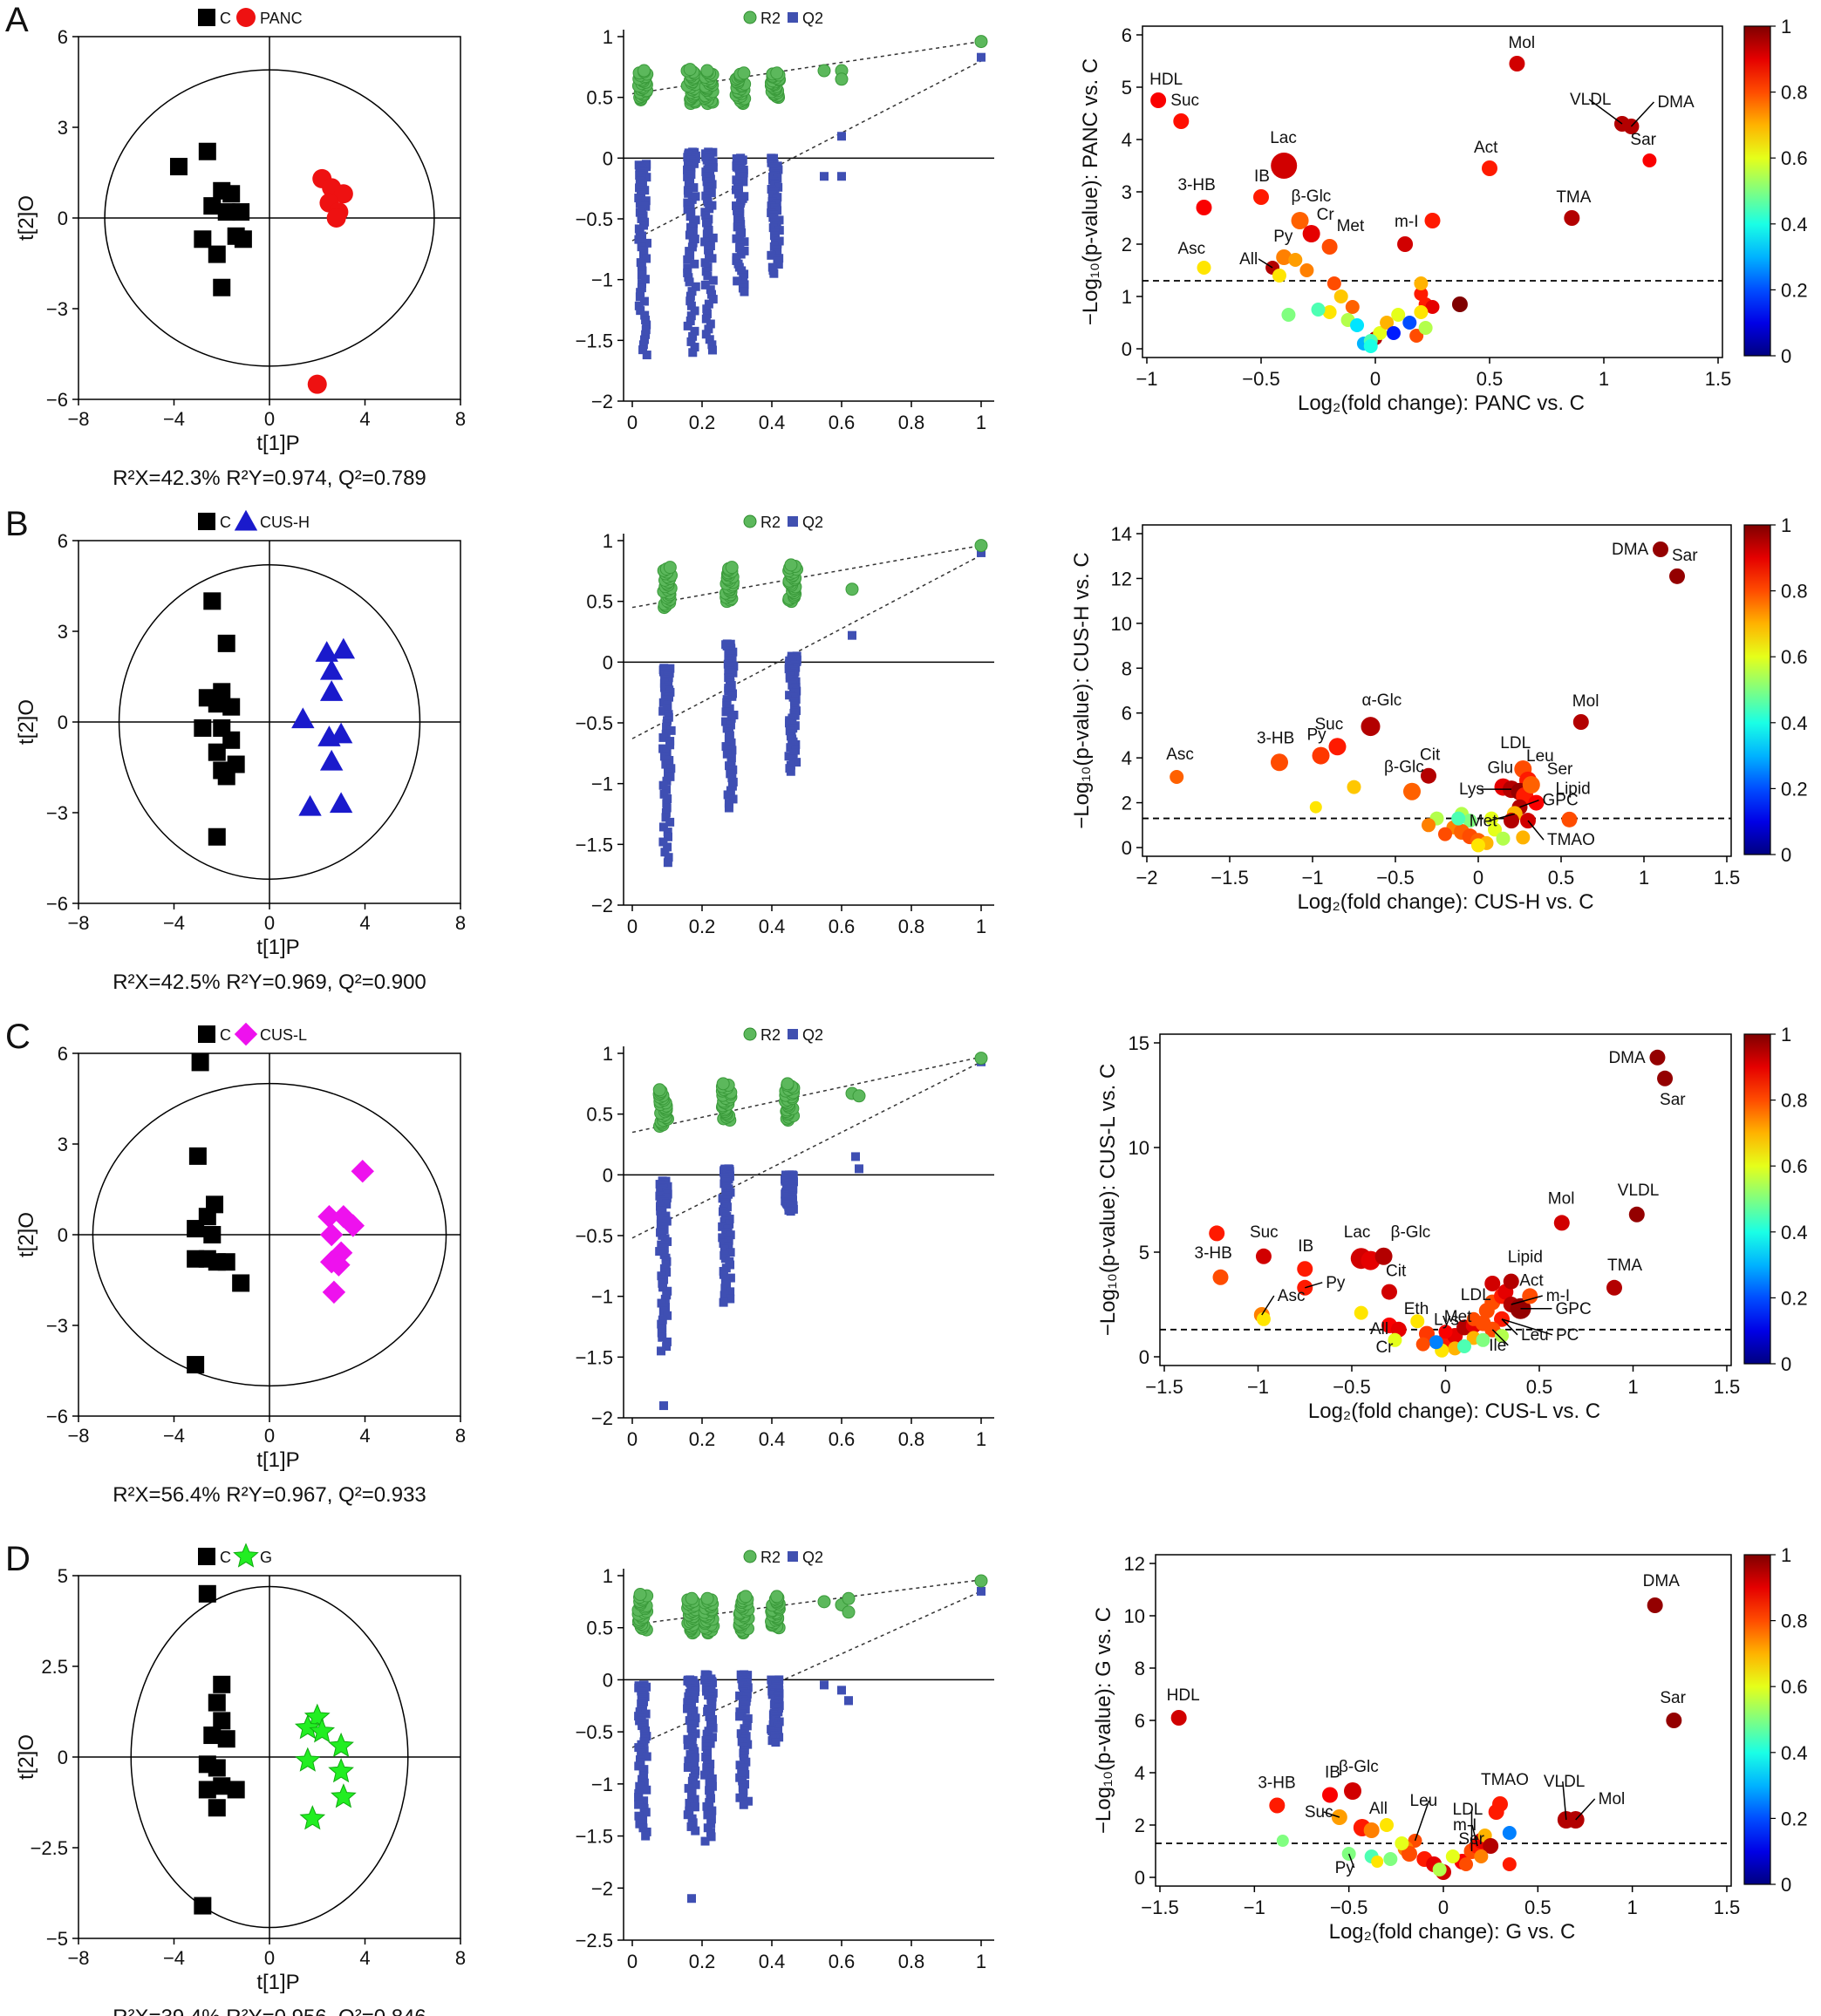 This screenshot has height=2016, width=1821. Describe the element at coordinates (594, 844) in the screenshot. I see `perm-y-tick-label: −1.5` at that location.